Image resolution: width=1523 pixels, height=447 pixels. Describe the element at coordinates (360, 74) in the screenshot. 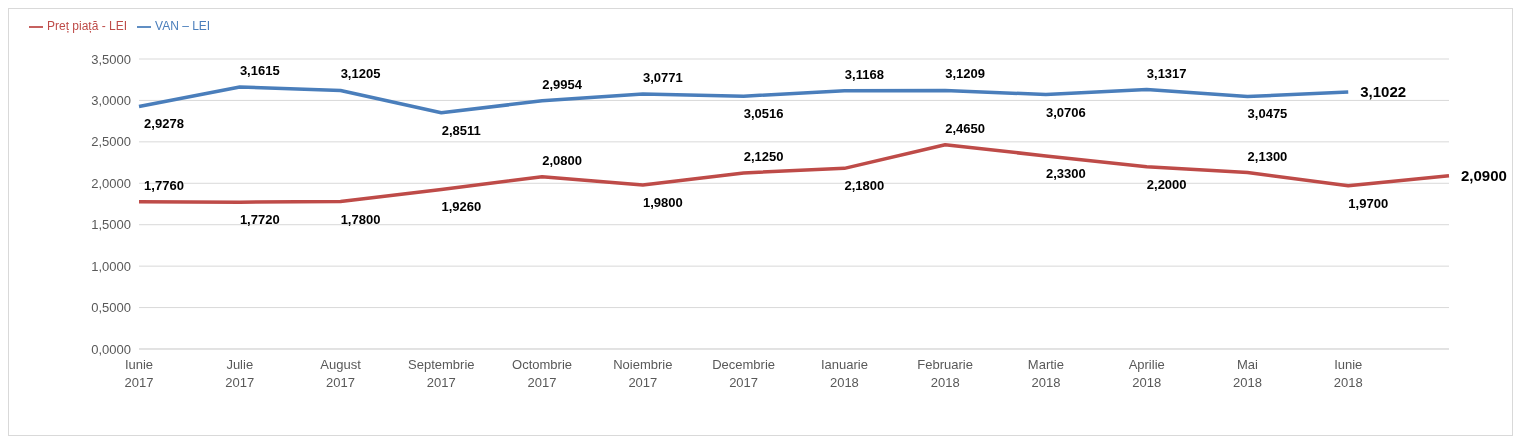

I see `data-label: 3,1205` at that location.